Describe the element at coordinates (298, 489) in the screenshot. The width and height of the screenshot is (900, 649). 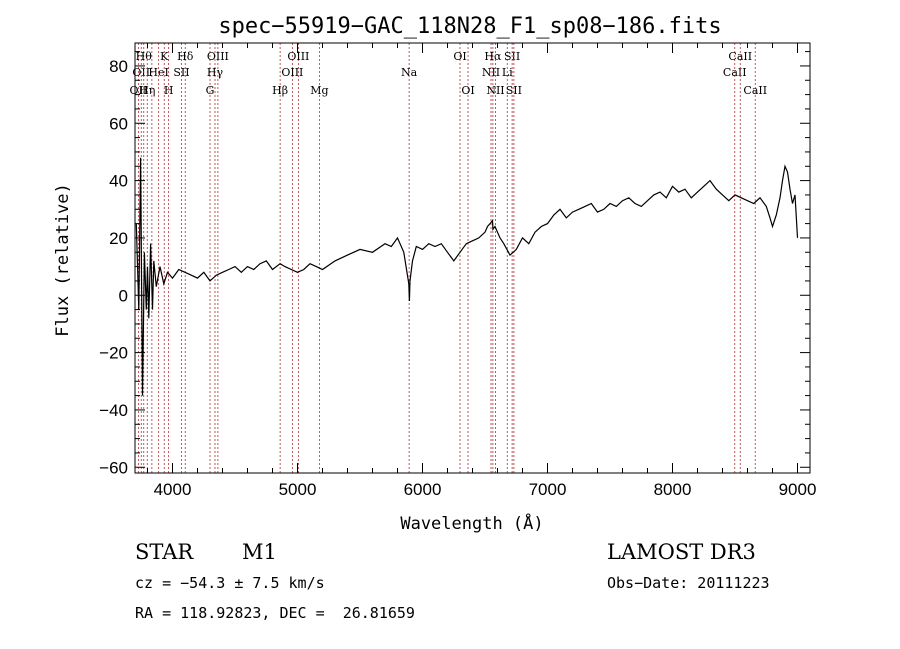
I see `x-tick-label: 5000` at that location.